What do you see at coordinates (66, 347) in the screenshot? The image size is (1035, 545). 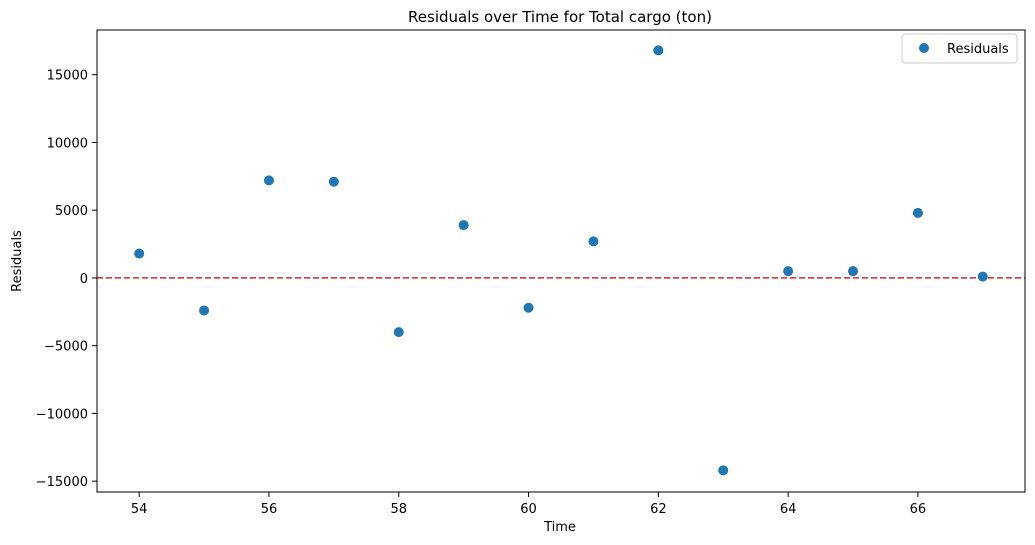 I see `y-tick-label: −5000` at bounding box center [66, 347].